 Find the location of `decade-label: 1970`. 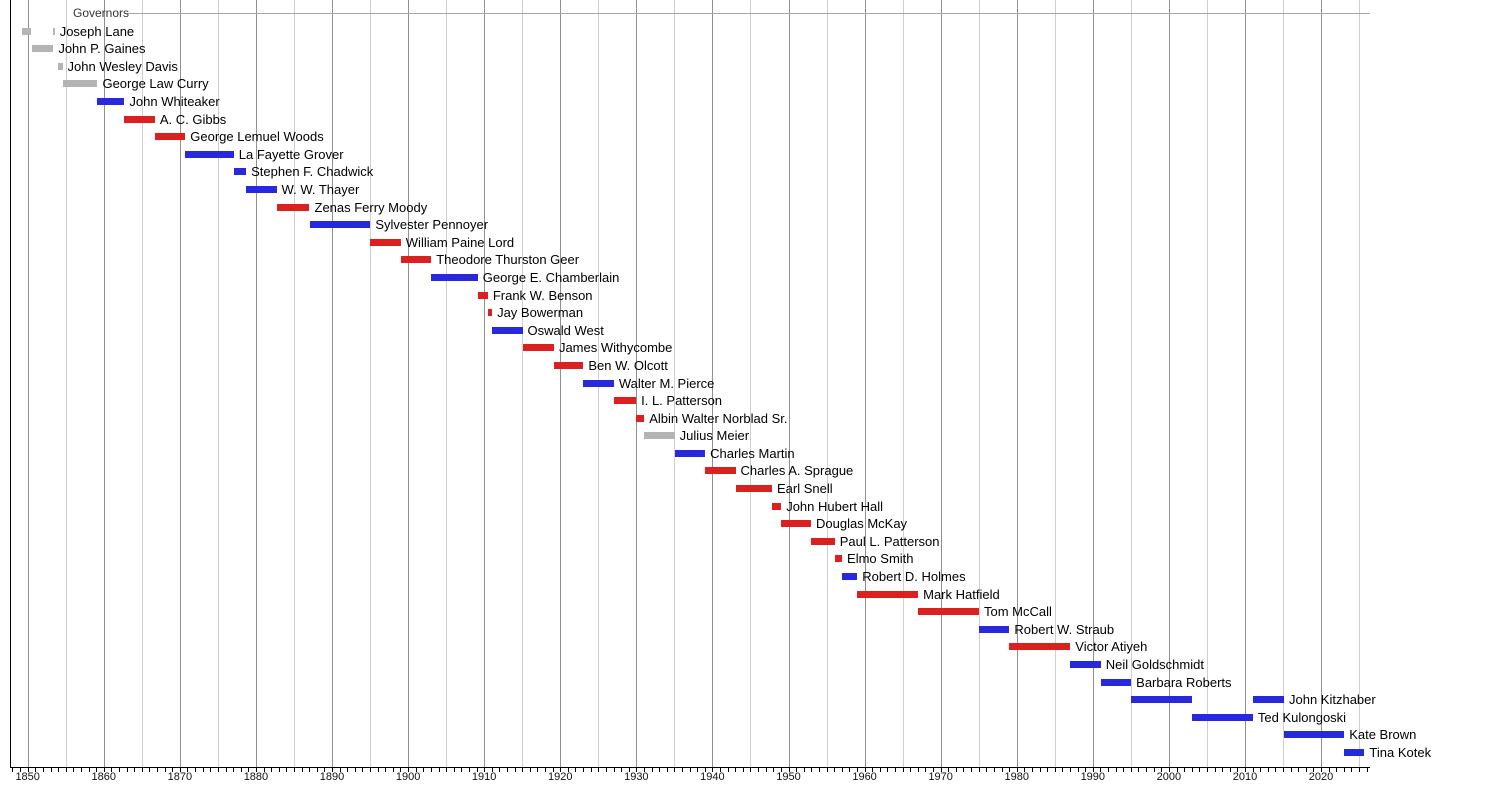

decade-label: 1970 is located at coordinates (940, 777).